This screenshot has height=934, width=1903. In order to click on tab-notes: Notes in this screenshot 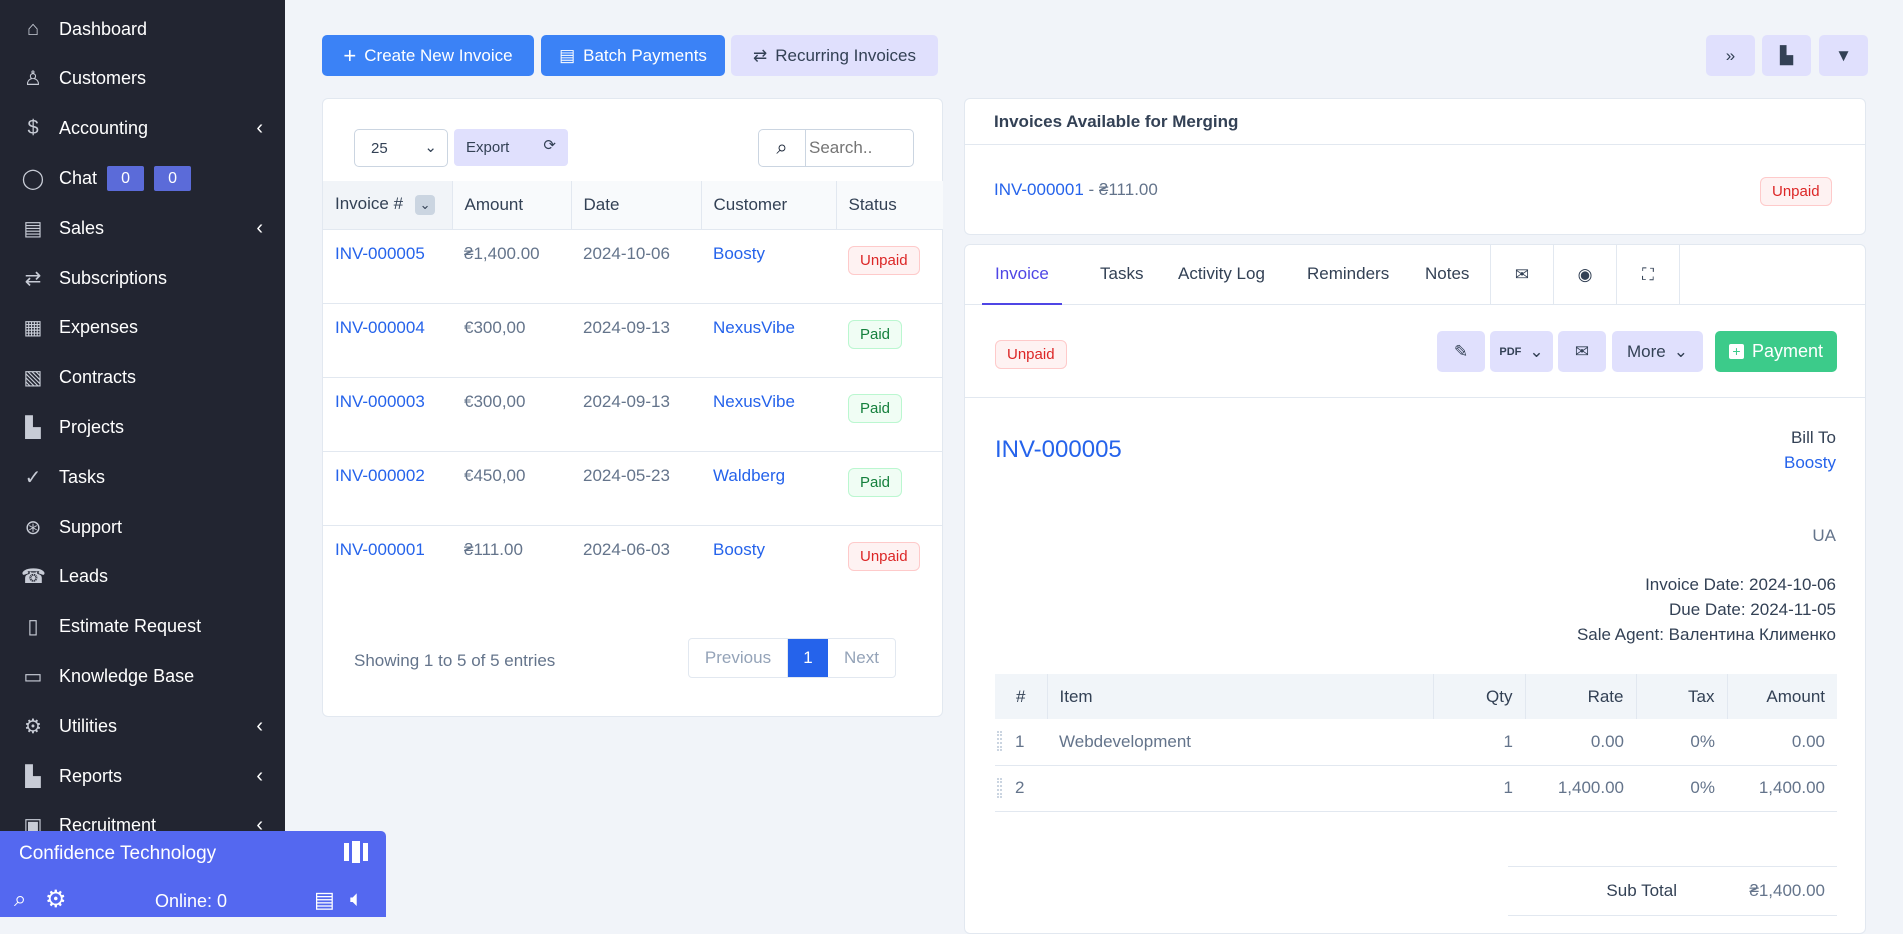, I will do `click(1447, 274)`.